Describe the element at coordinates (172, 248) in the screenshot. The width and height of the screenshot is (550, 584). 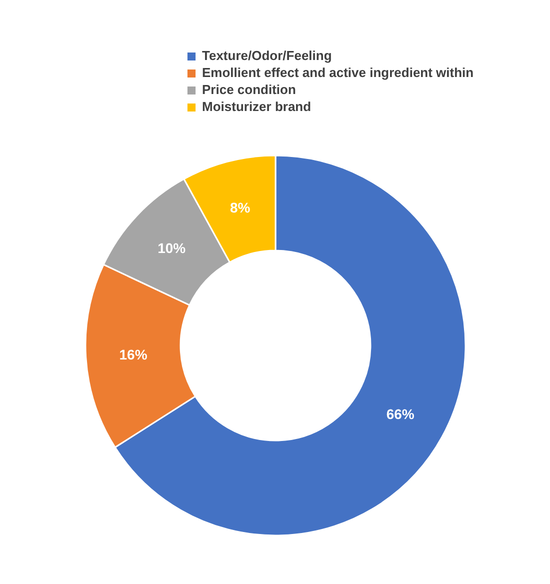
I see `data-label: 10%` at that location.